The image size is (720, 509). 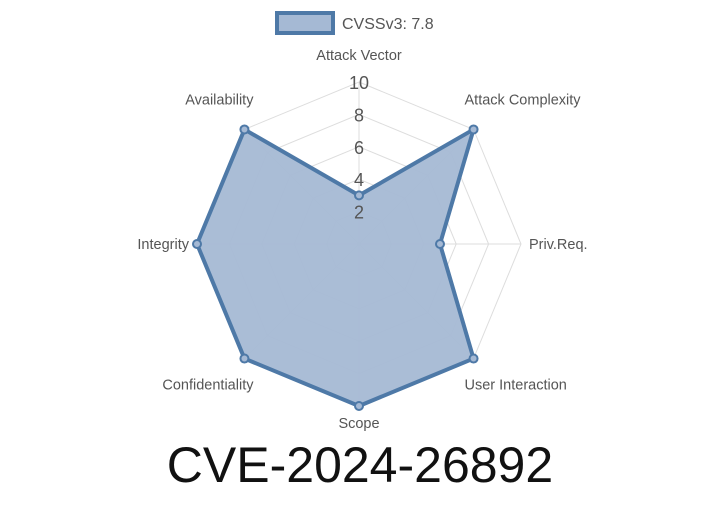 I want to click on tick-label: 4, so click(x=359, y=180).